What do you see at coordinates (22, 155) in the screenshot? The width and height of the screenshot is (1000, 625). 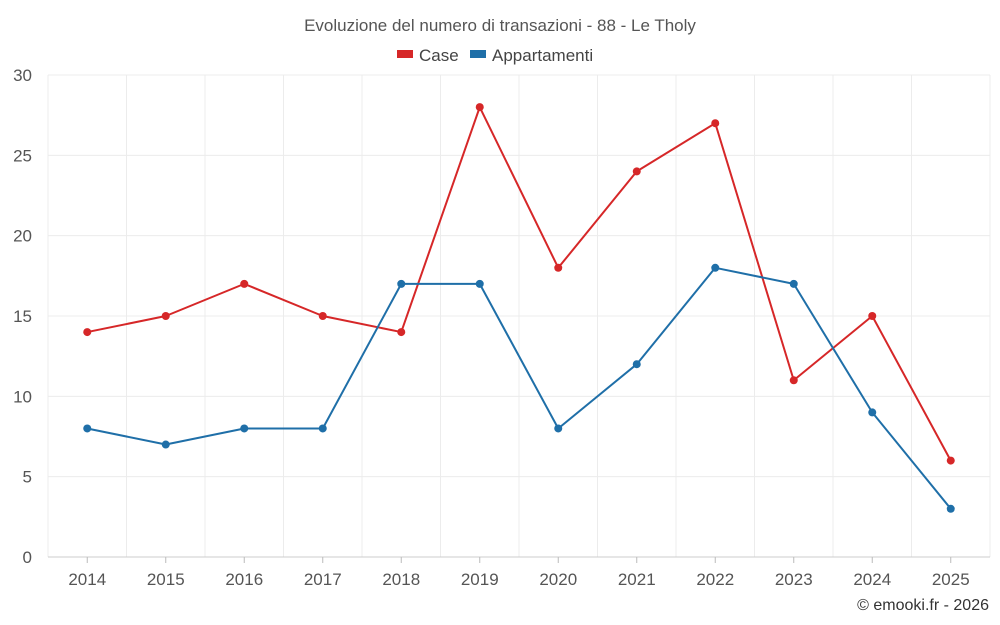 I see `y-tick-label: 25` at bounding box center [22, 155].